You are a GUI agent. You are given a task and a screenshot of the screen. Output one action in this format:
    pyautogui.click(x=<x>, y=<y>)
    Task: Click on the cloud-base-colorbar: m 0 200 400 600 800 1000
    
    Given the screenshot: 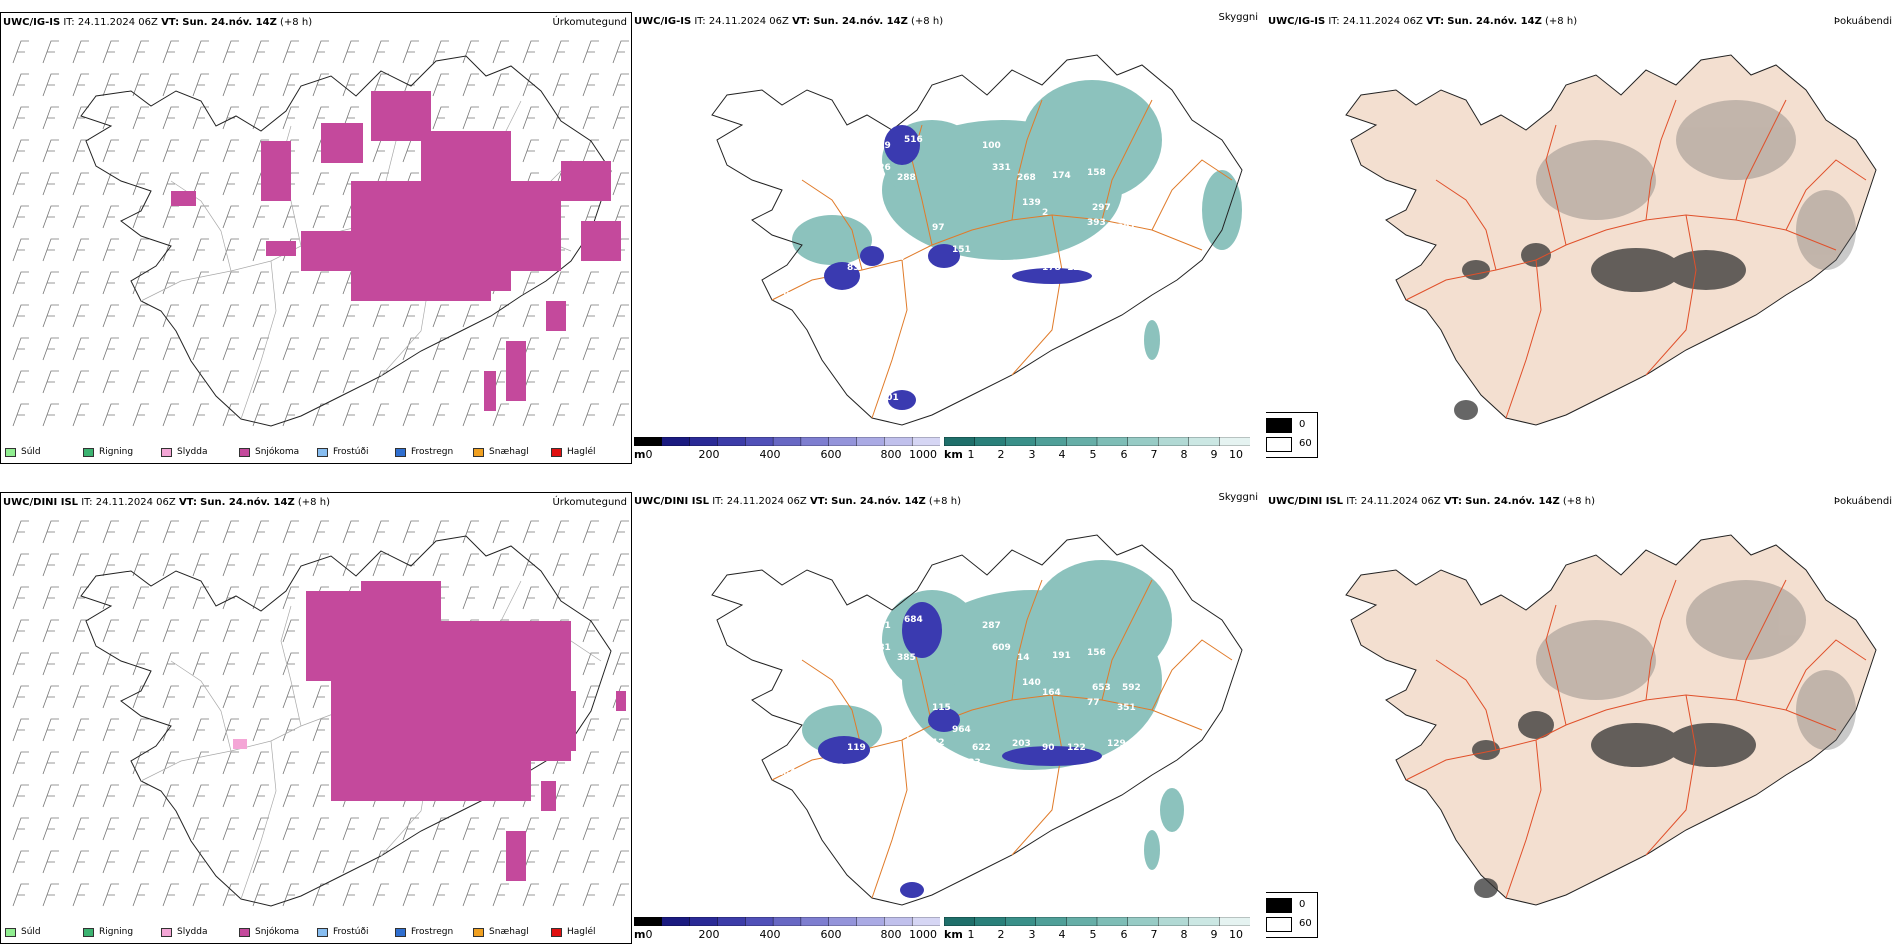 What is the action you would take?
    pyautogui.click(x=787, y=450)
    